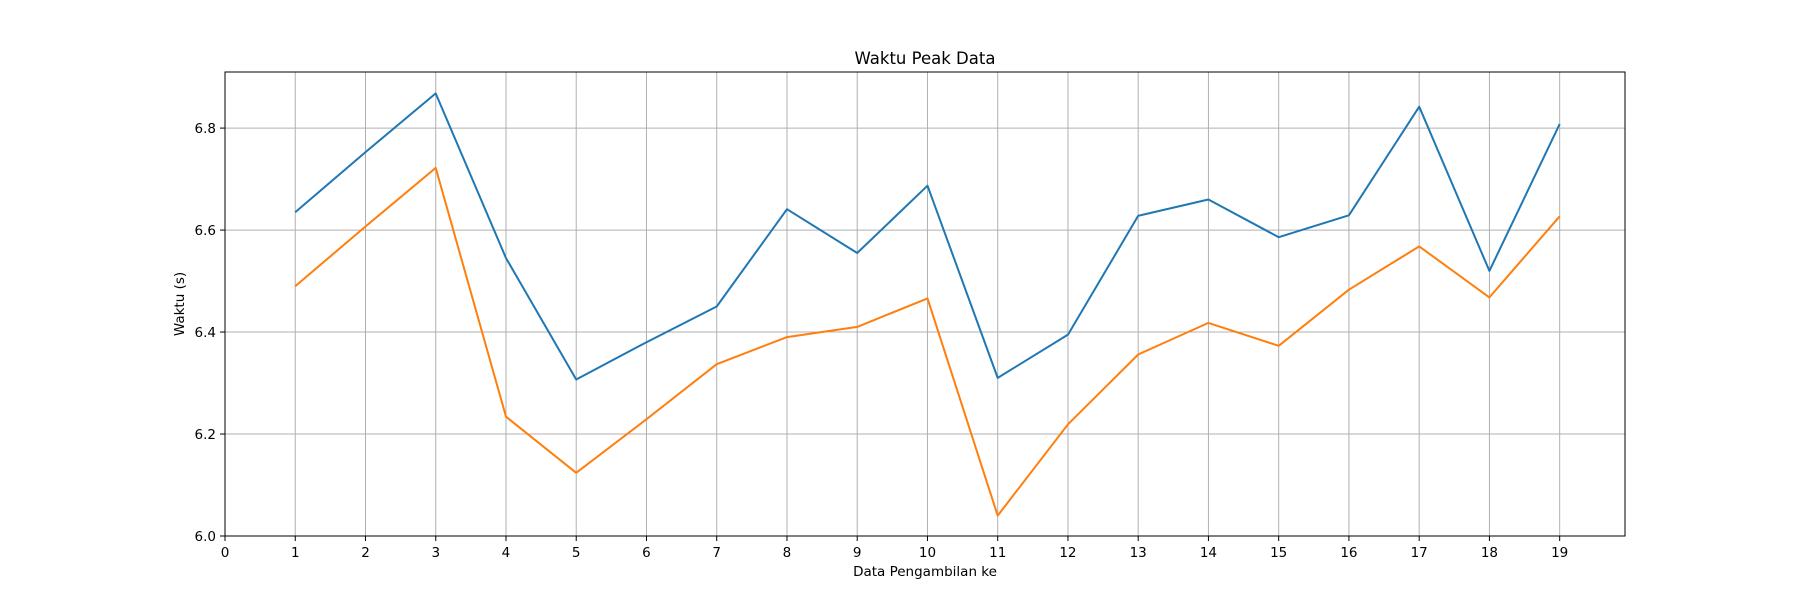  What do you see at coordinates (1419, 553) in the screenshot?
I see `x-tick-label: 17` at bounding box center [1419, 553].